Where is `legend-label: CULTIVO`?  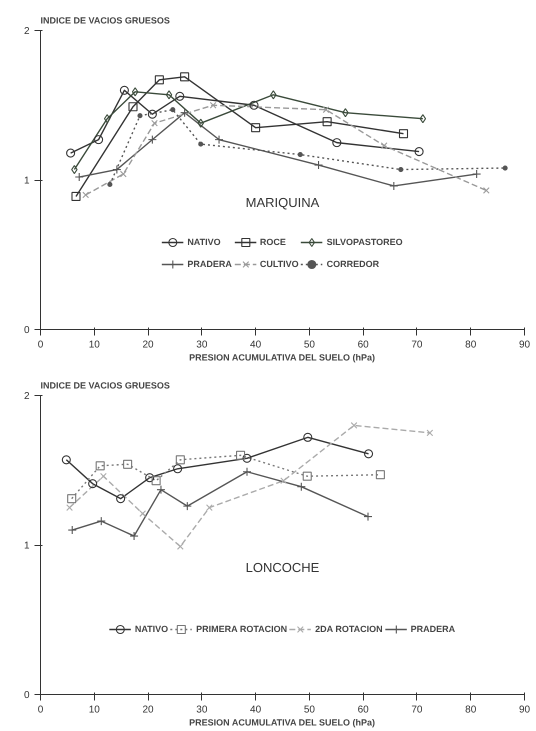 legend-label: CULTIVO is located at coordinates (279, 264).